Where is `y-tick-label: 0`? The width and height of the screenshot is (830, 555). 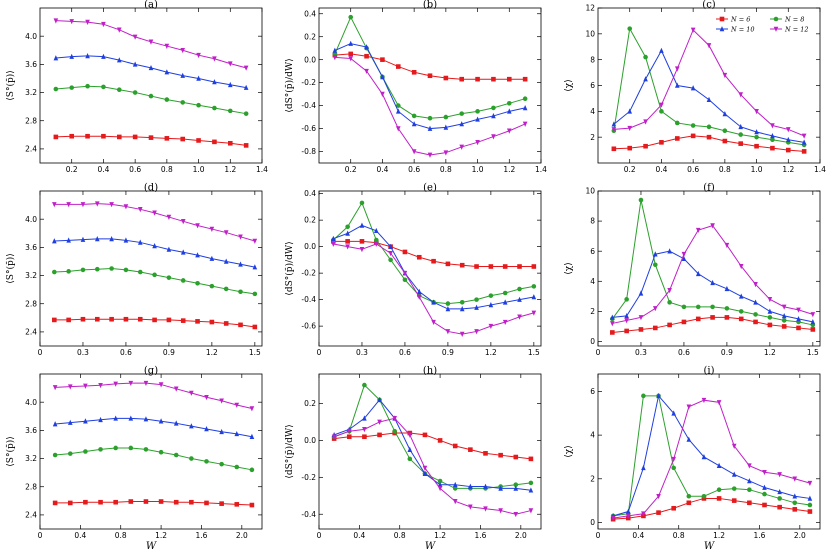 y-tick-label: 0 is located at coordinates (592, 341).